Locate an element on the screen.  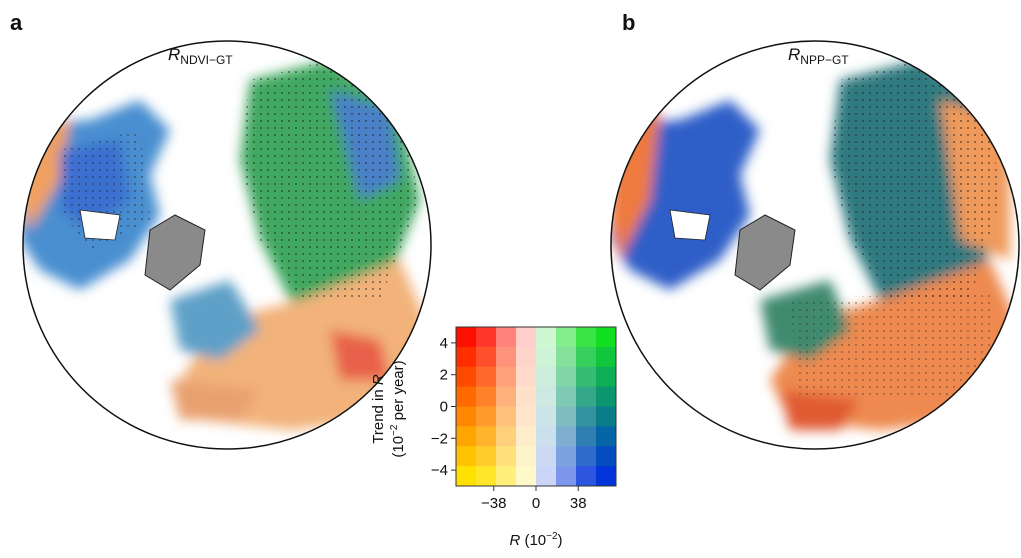
y-tick-label: 0 is located at coordinates (444, 407).